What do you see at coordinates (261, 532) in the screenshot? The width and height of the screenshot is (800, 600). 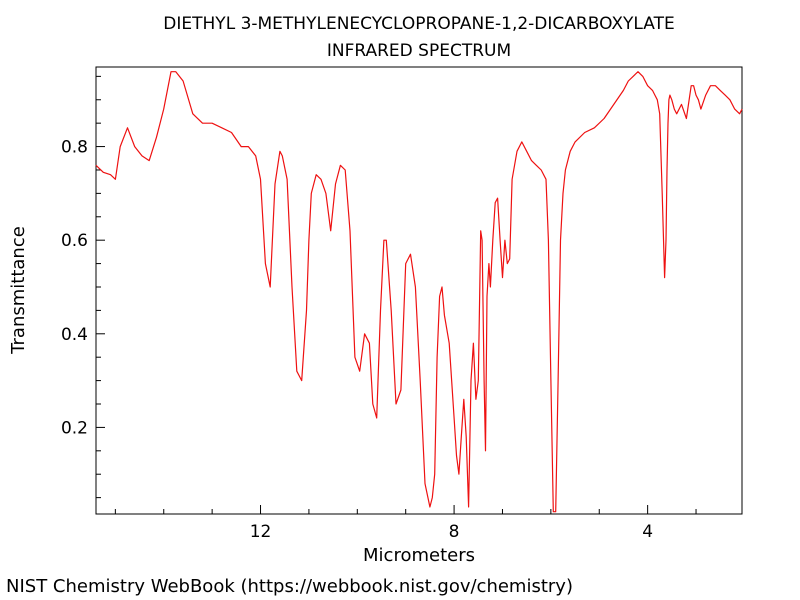 I see `x-tick-label: 12` at bounding box center [261, 532].